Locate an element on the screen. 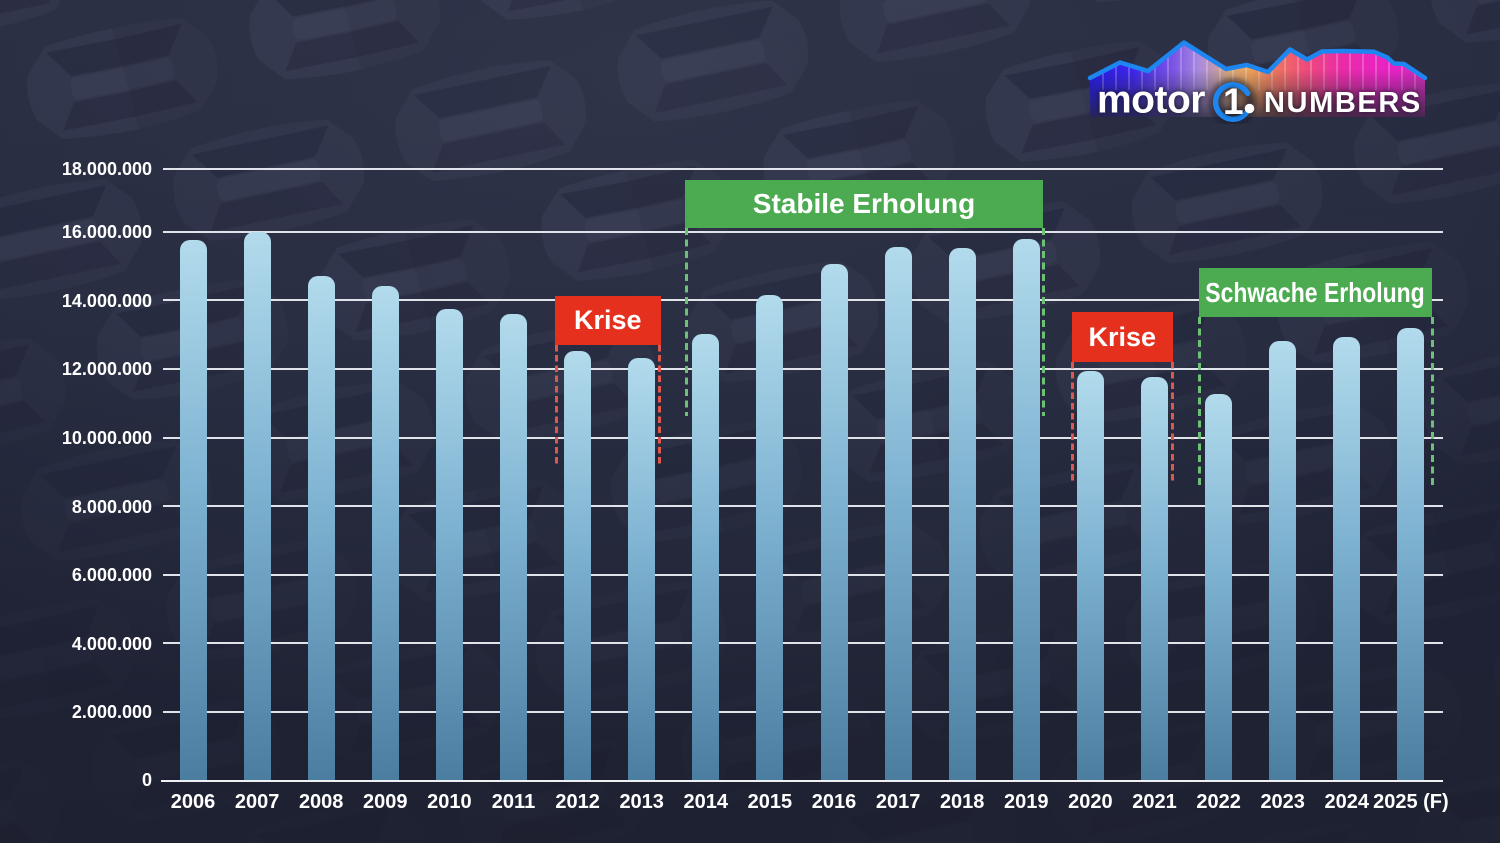  svg-text: NUMBERS is located at coordinates (1343, 103).